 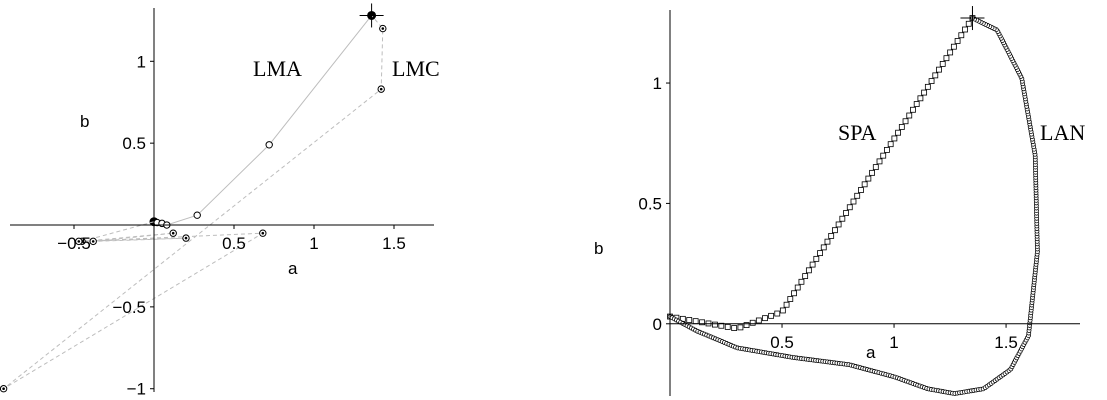 I want to click on right-y-axis-label: b, so click(x=598, y=248).